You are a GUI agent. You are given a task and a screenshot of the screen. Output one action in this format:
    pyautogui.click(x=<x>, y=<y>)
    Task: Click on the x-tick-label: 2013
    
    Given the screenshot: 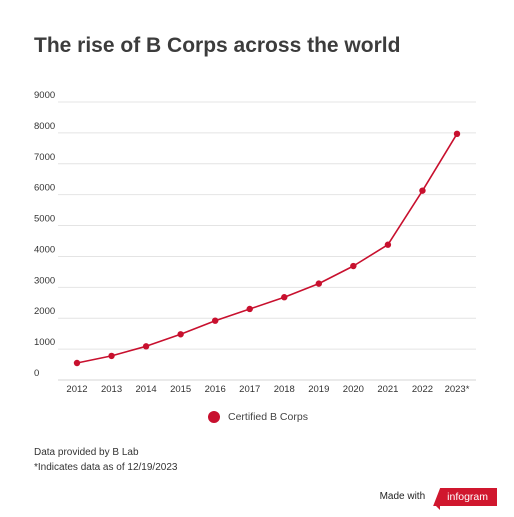 What is the action you would take?
    pyautogui.click(x=111, y=389)
    